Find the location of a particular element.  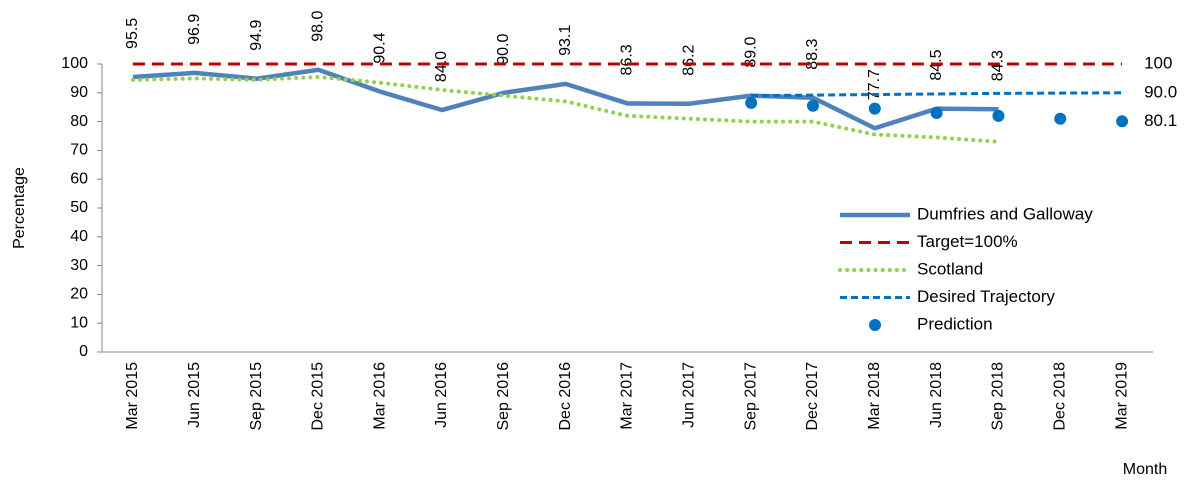

x-tick-label: Sep 2017 is located at coordinates (750, 396).